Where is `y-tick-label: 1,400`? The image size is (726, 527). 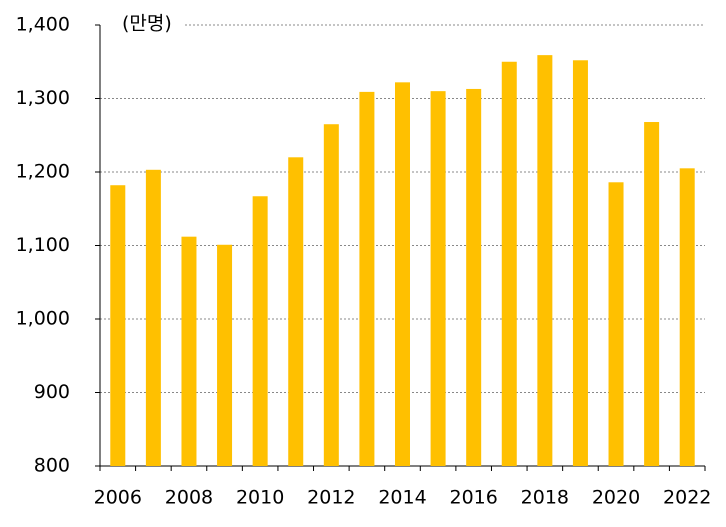 y-tick-label: 1,400 is located at coordinates (43, 25).